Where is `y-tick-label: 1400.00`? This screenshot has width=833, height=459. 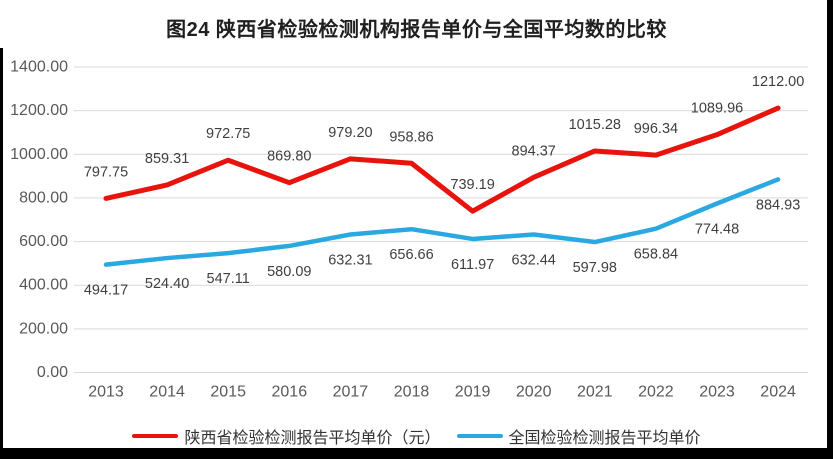 y-tick-label: 1400.00 is located at coordinates (39, 67).